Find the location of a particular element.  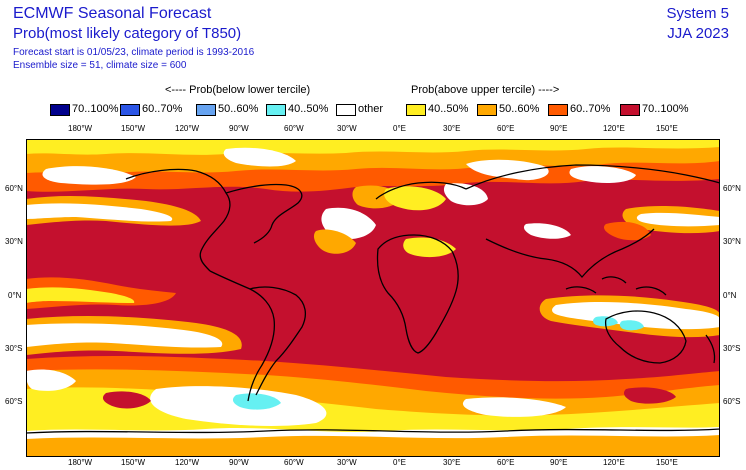

europe-coast is located at coordinates (421, 190).